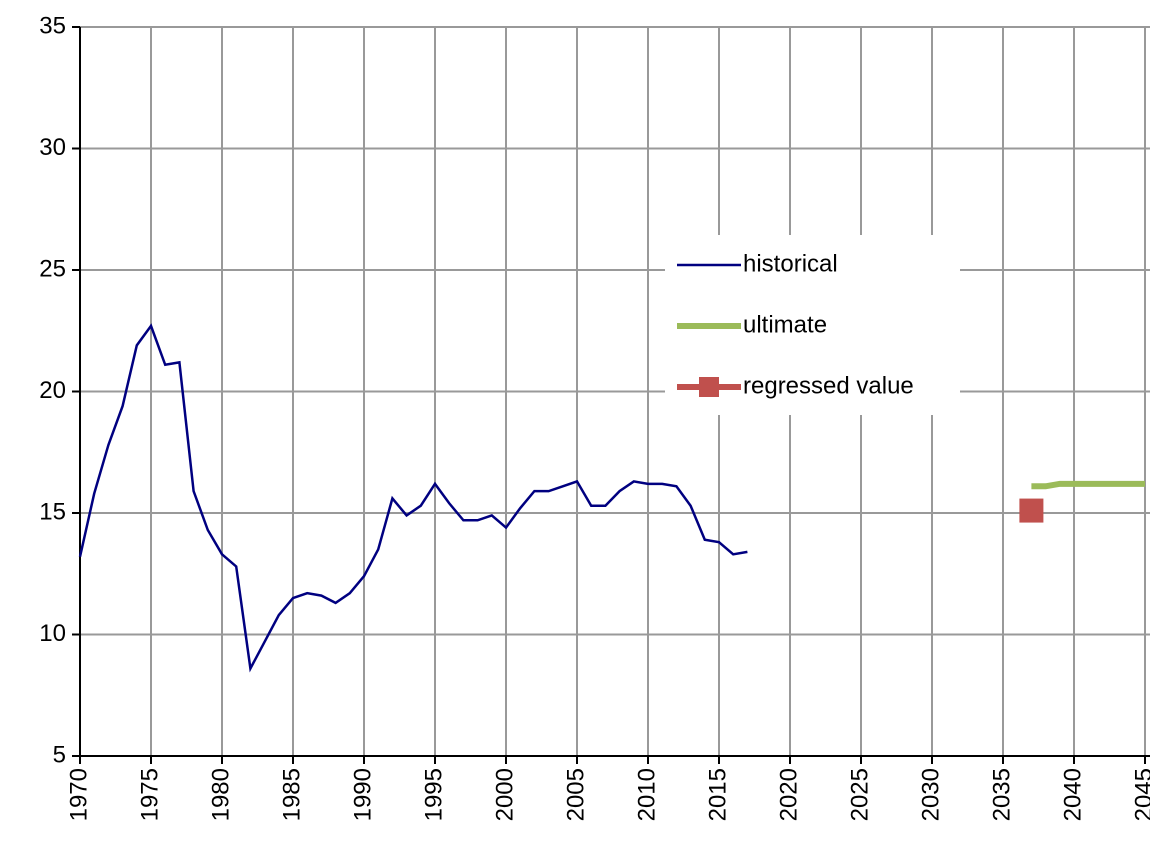 This screenshot has height=867, width=1150. What do you see at coordinates (859, 794) in the screenshot?
I see `x-tick-label: 2025` at bounding box center [859, 794].